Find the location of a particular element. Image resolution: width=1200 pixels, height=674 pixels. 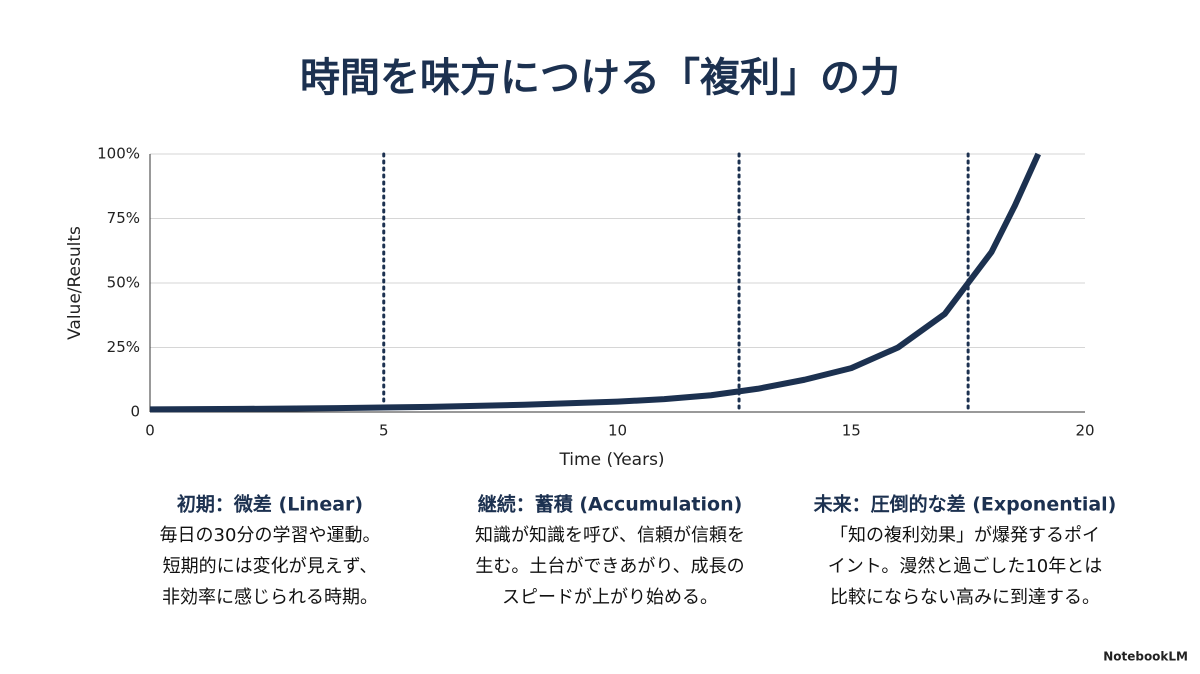

section-text: スピードが上がり始める。 is located at coordinates (610, 597).